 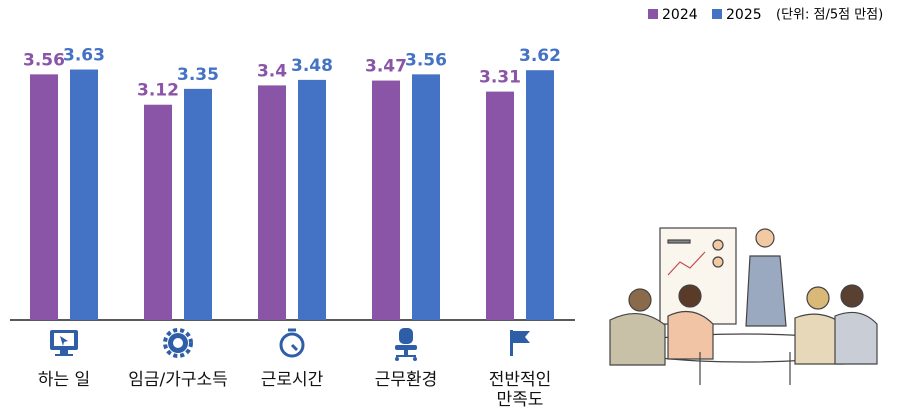 I want to click on value-label: 3.4, so click(x=272, y=71).